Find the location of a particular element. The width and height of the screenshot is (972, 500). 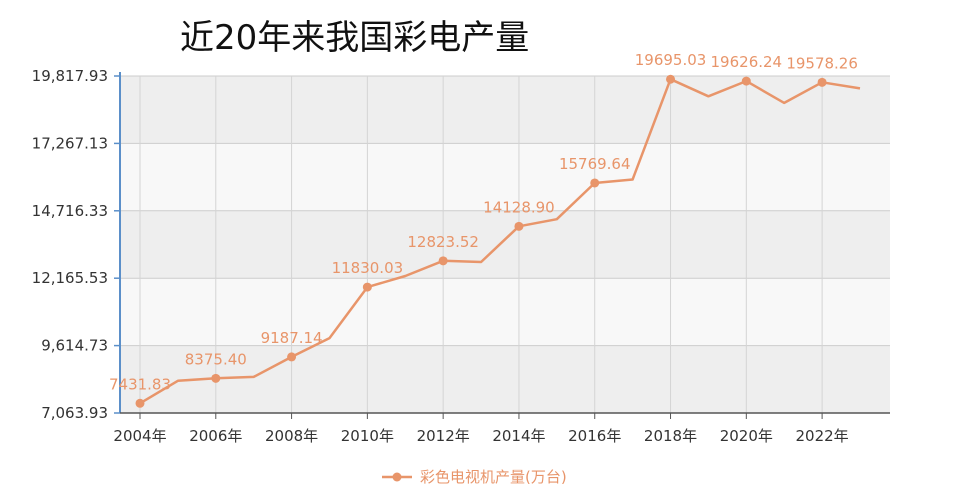

x-tick-label: 2004年 is located at coordinates (139, 436).